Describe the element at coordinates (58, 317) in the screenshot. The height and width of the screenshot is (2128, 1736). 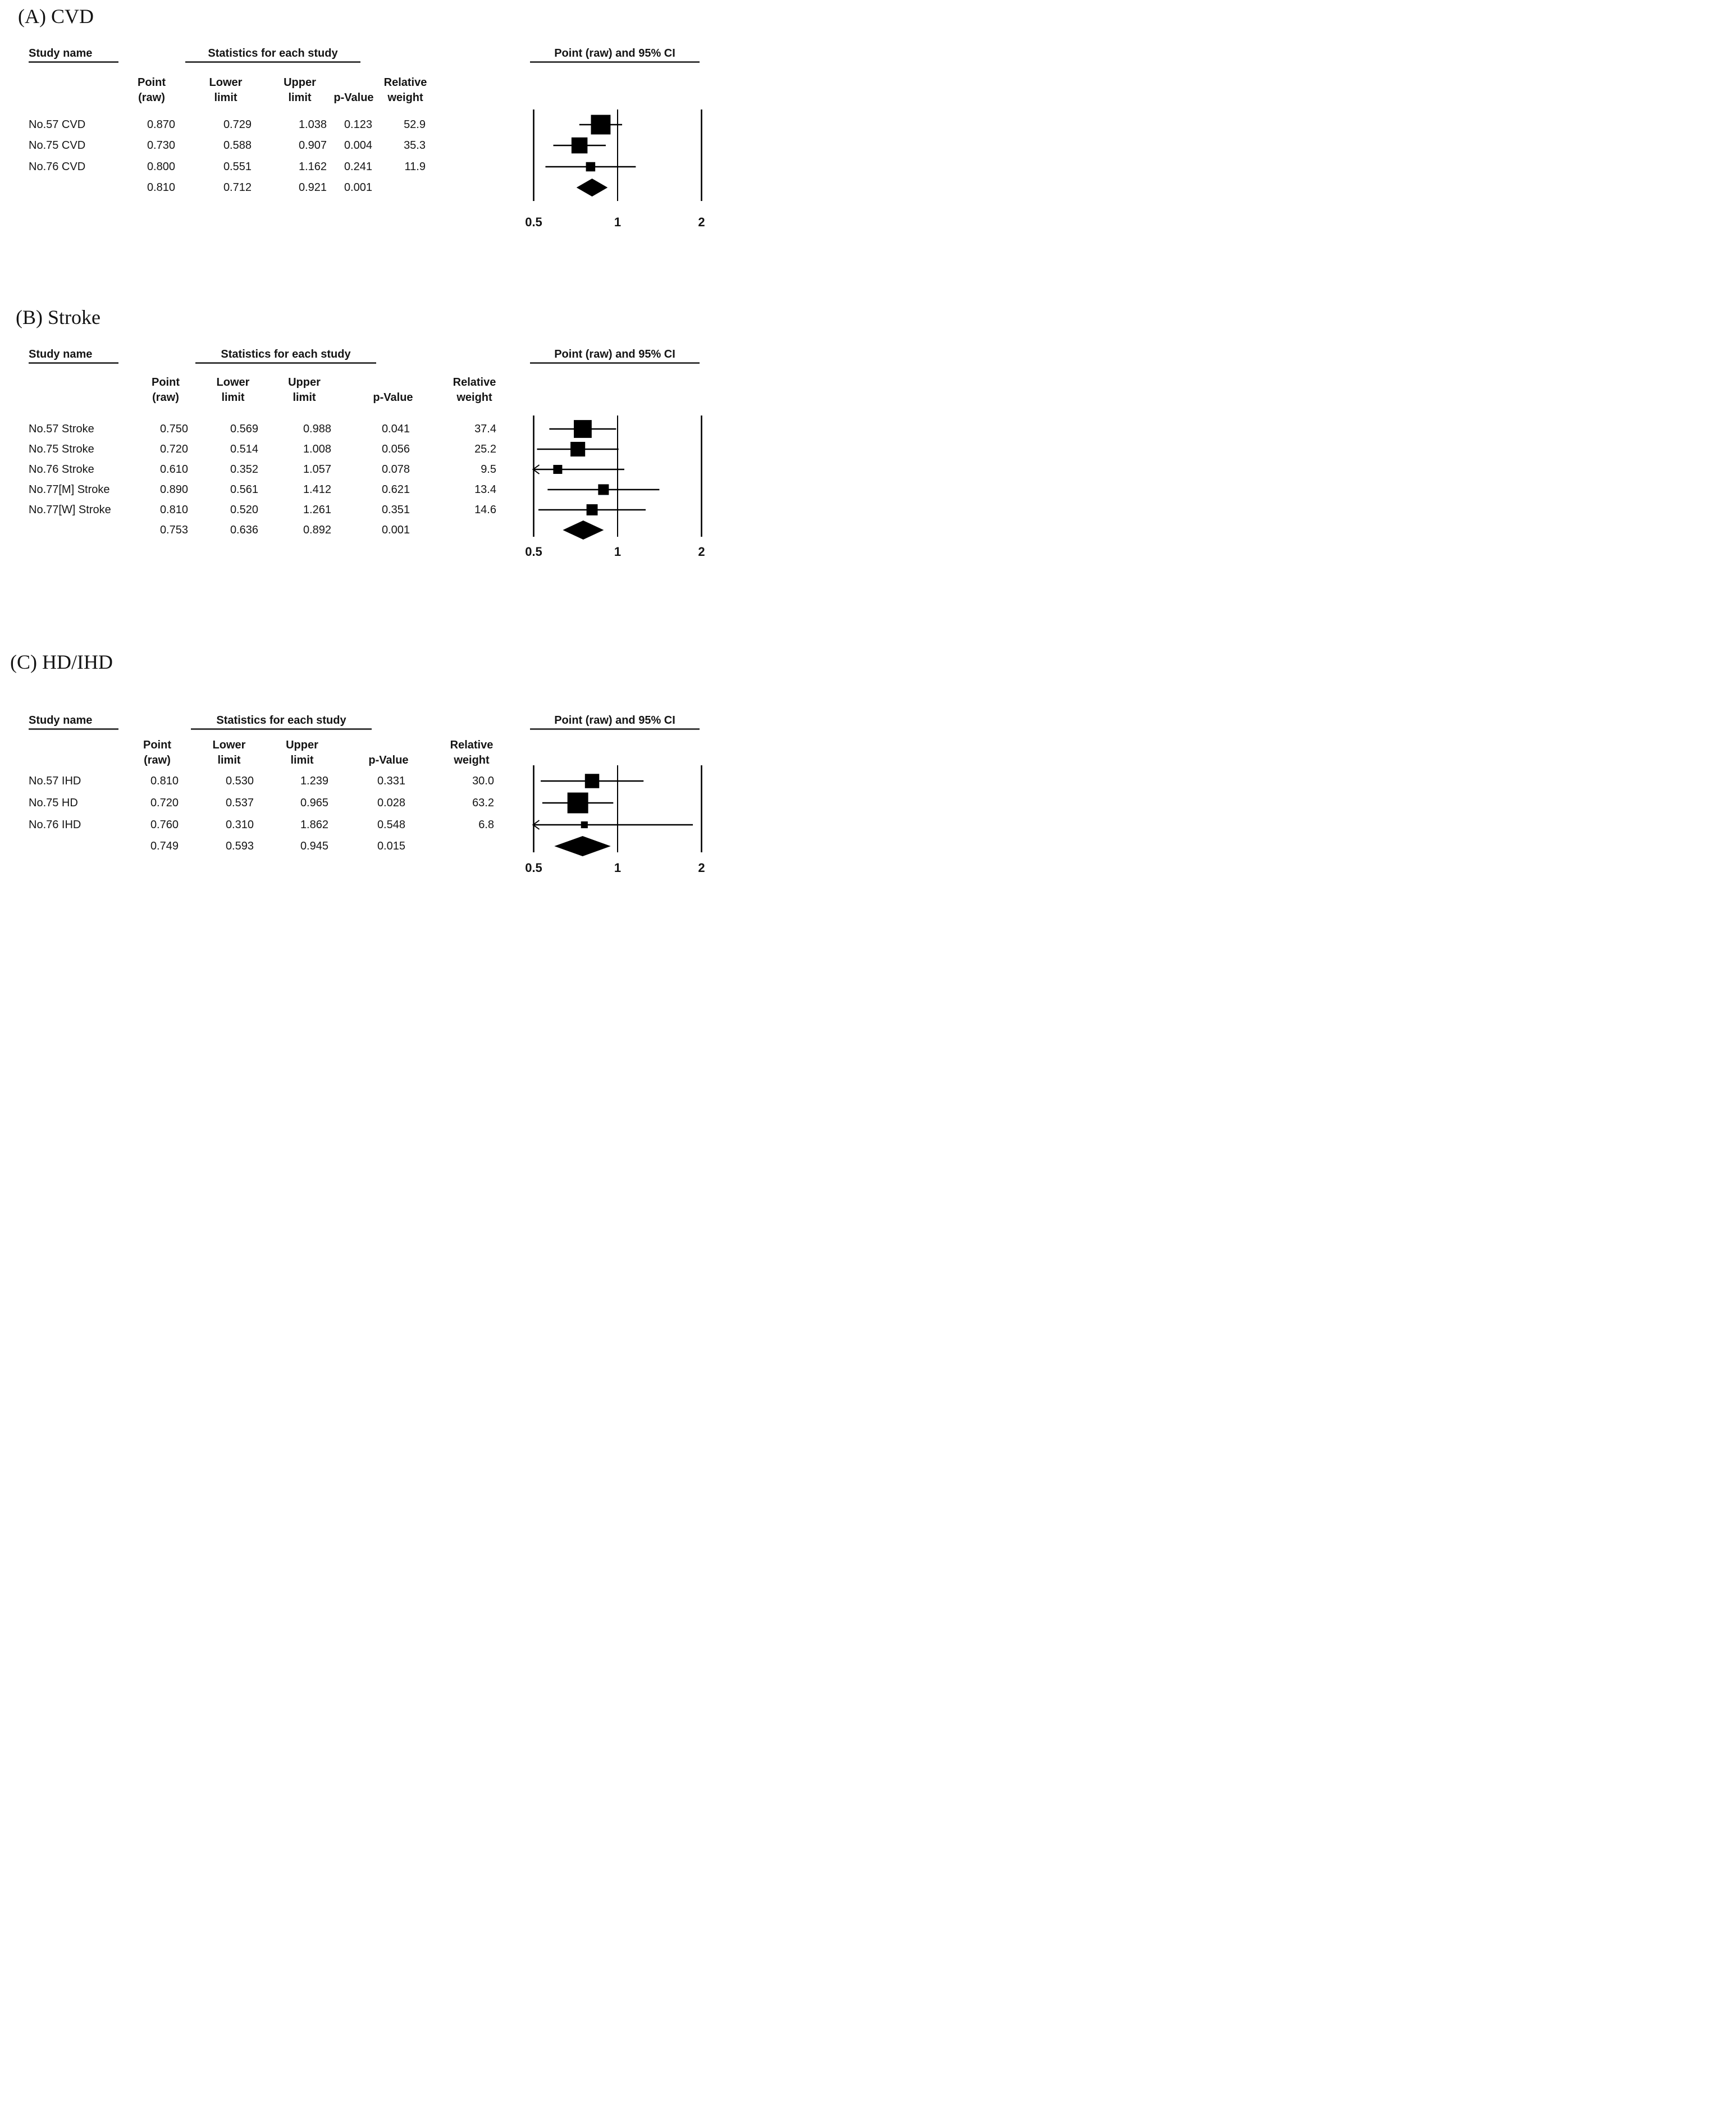
I see `panel-title: (B) Stroke` at that location.